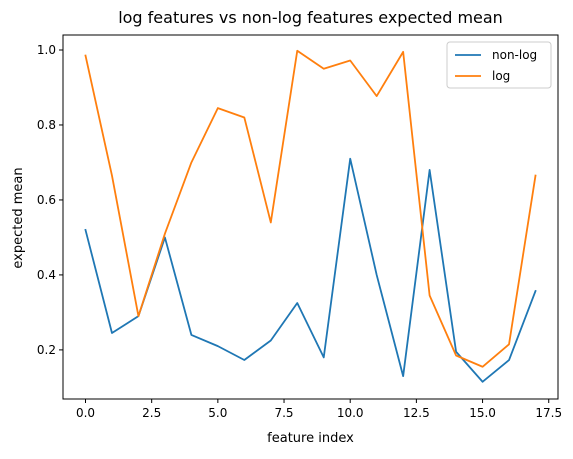  What do you see at coordinates (46, 50) in the screenshot?
I see `y-tick-label: 1.0` at bounding box center [46, 50].